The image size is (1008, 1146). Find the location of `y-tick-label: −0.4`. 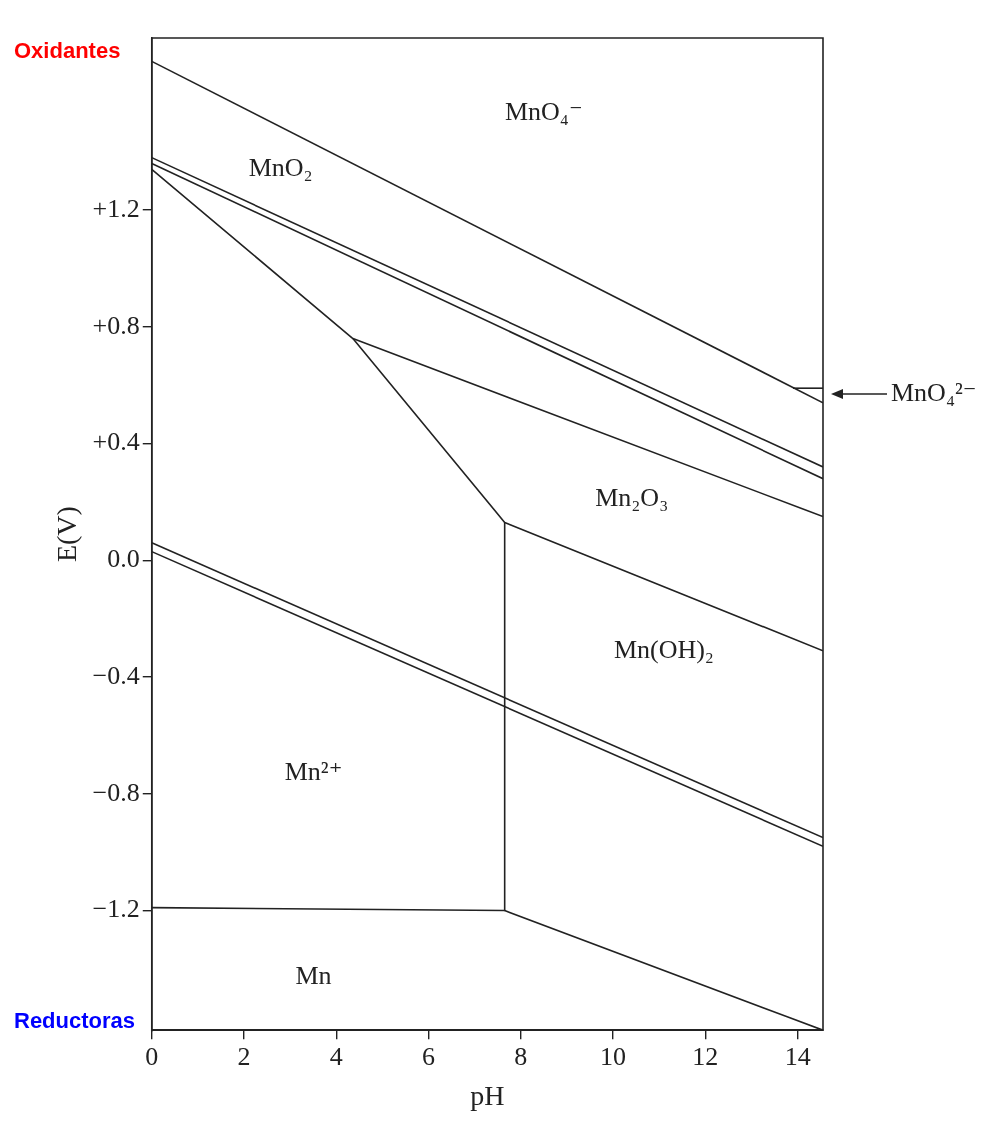

y-tick-label: −0.4 is located at coordinates (116, 675).